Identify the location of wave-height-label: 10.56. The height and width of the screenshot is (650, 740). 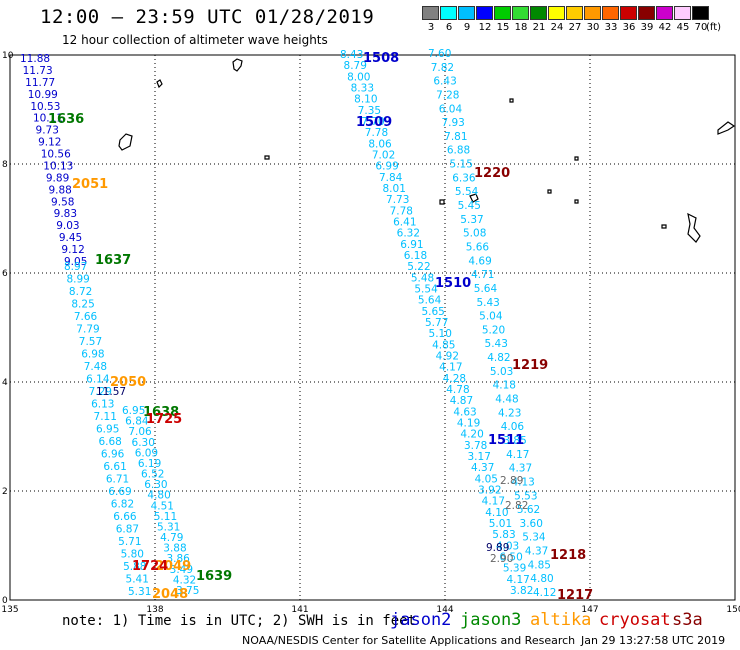
(56, 155).